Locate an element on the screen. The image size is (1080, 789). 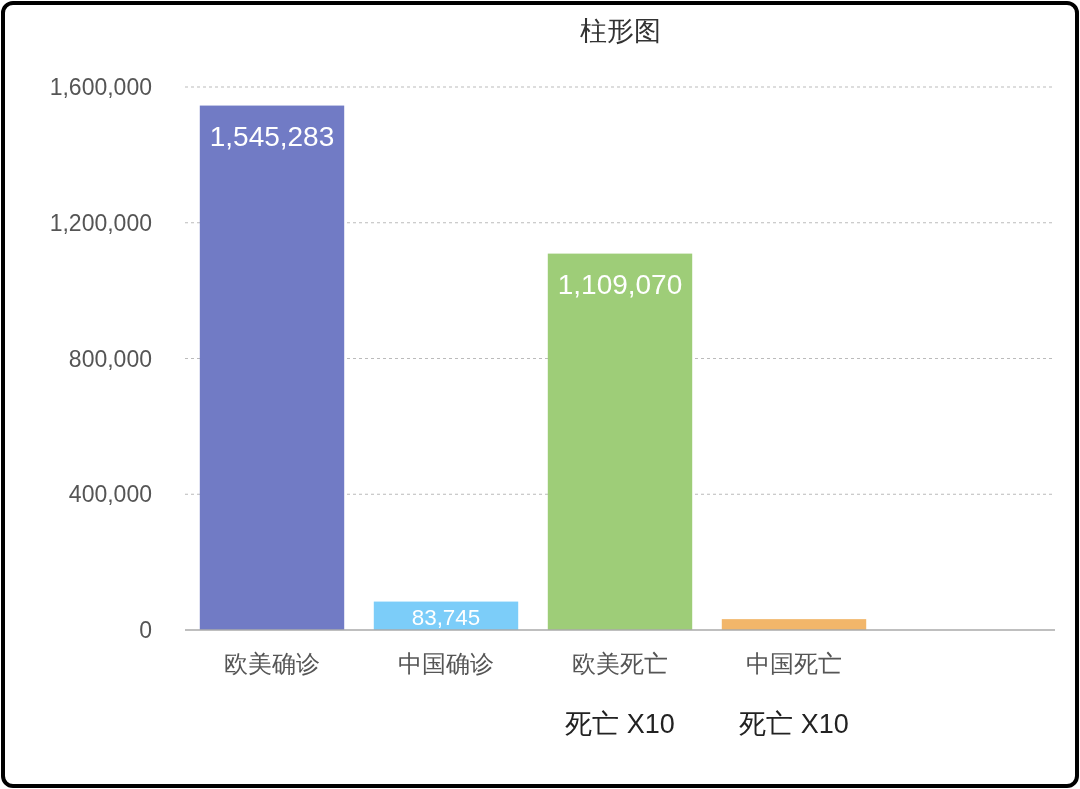
y-tick-label: 800,000 is located at coordinates (110, 358).